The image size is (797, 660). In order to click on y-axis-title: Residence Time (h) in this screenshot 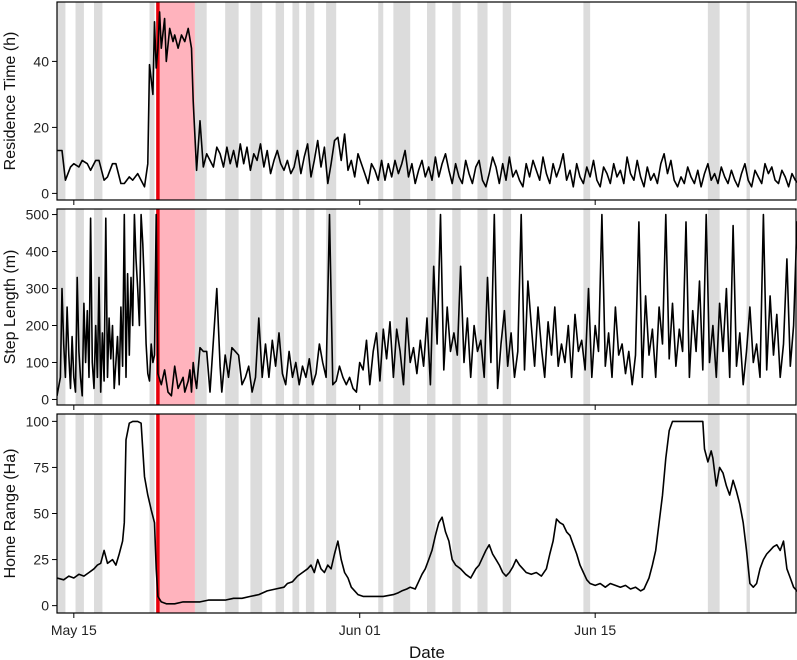, I will do `click(10, 101)`.